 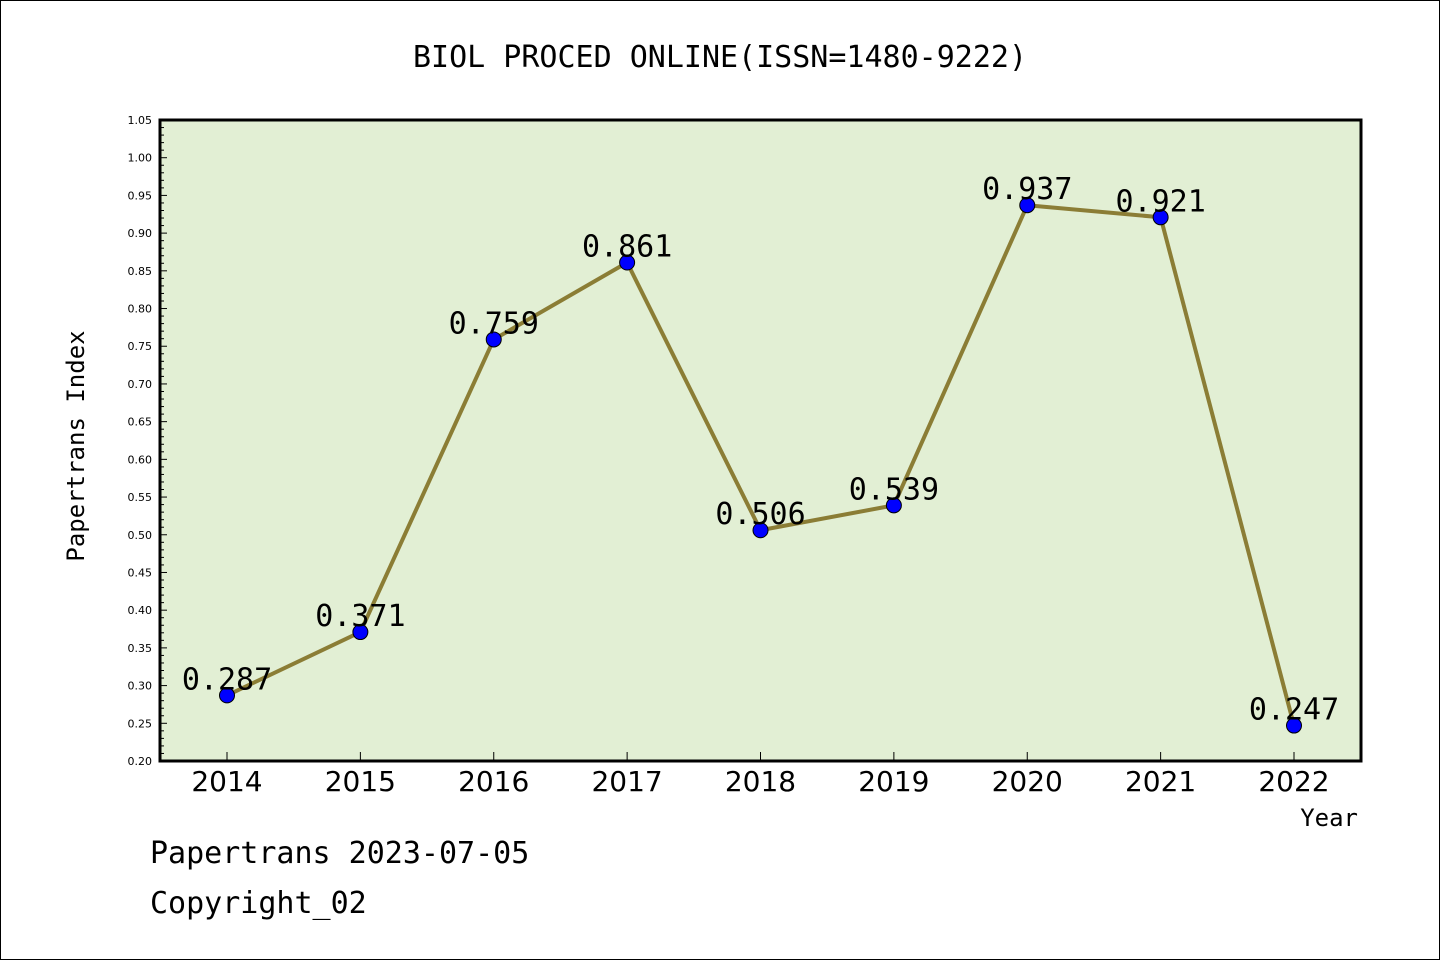 What do you see at coordinates (760, 781) in the screenshot?
I see `x-tick-label: 2018` at bounding box center [760, 781].